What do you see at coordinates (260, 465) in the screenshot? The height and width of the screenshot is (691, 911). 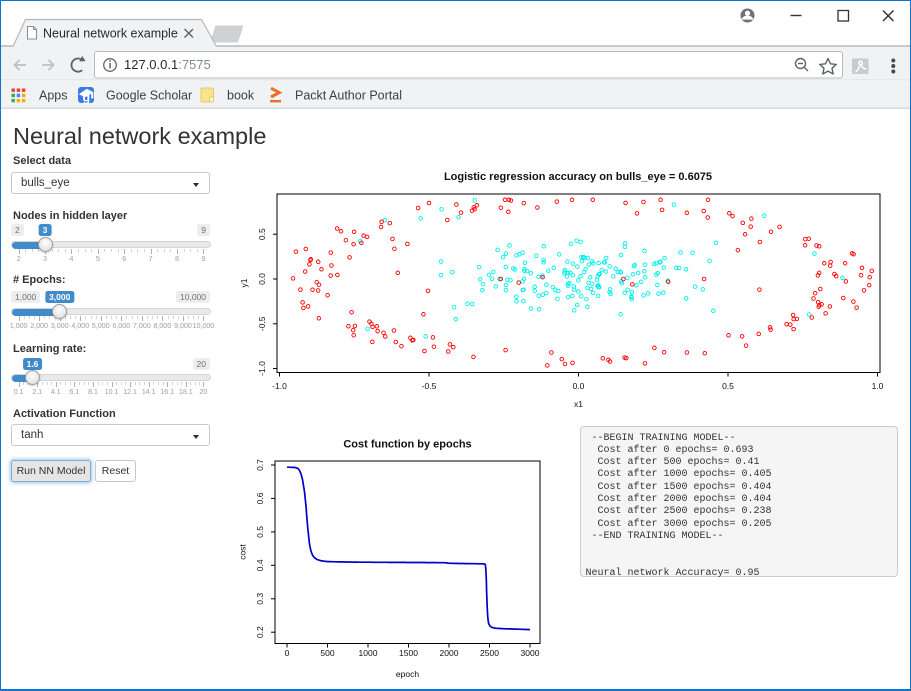 I see `svg-text: 0.7` at bounding box center [260, 465].